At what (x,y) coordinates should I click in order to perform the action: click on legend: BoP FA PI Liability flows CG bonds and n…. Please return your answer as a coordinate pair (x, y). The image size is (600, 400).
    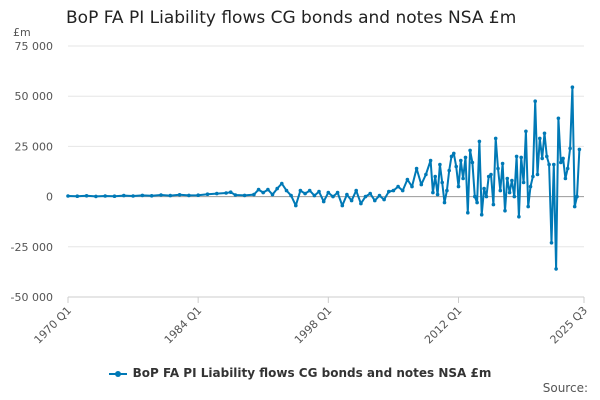
    Looking at the image, I should click on (300, 373).